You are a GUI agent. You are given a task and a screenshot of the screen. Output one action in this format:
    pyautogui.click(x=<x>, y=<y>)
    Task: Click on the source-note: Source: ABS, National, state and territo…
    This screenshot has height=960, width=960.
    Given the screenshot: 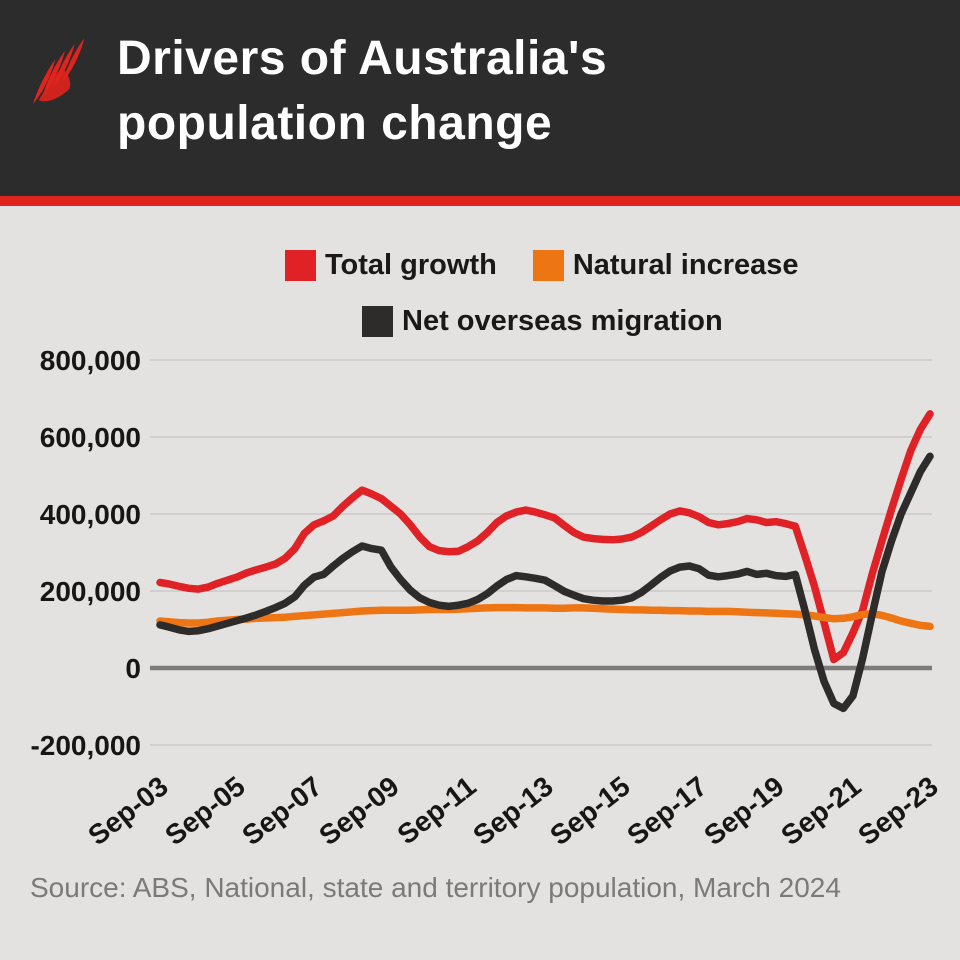 What is the action you would take?
    pyautogui.click(x=435, y=887)
    